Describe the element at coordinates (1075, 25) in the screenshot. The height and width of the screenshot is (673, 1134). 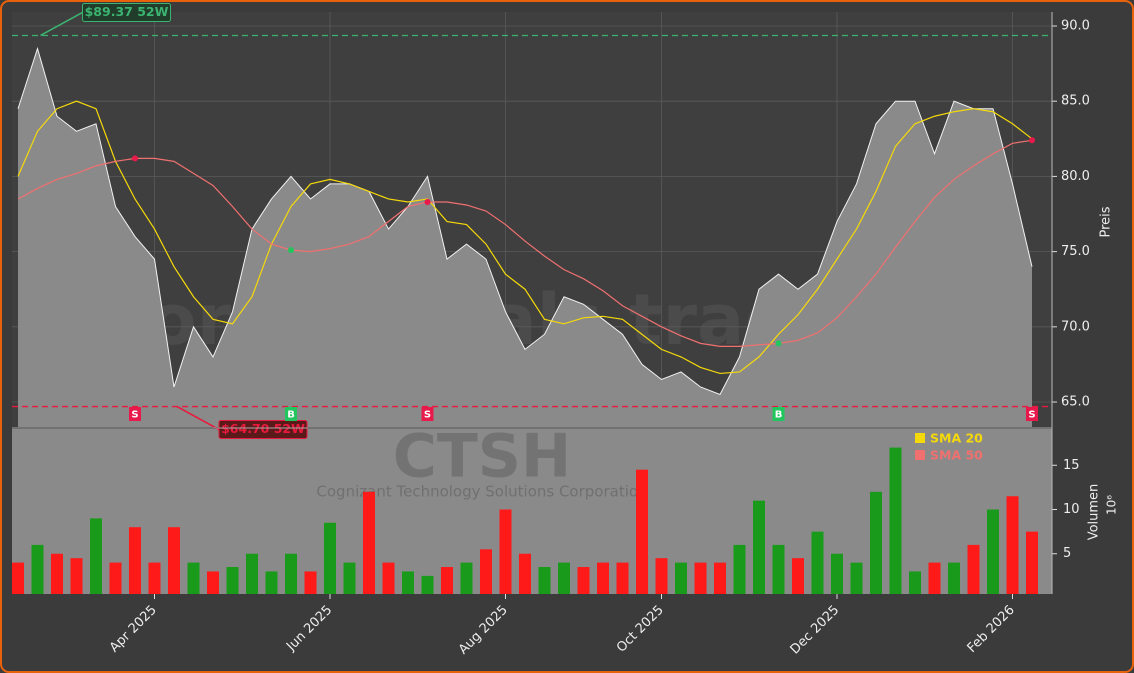
I see `y-tick-label: 90.0` at that location.